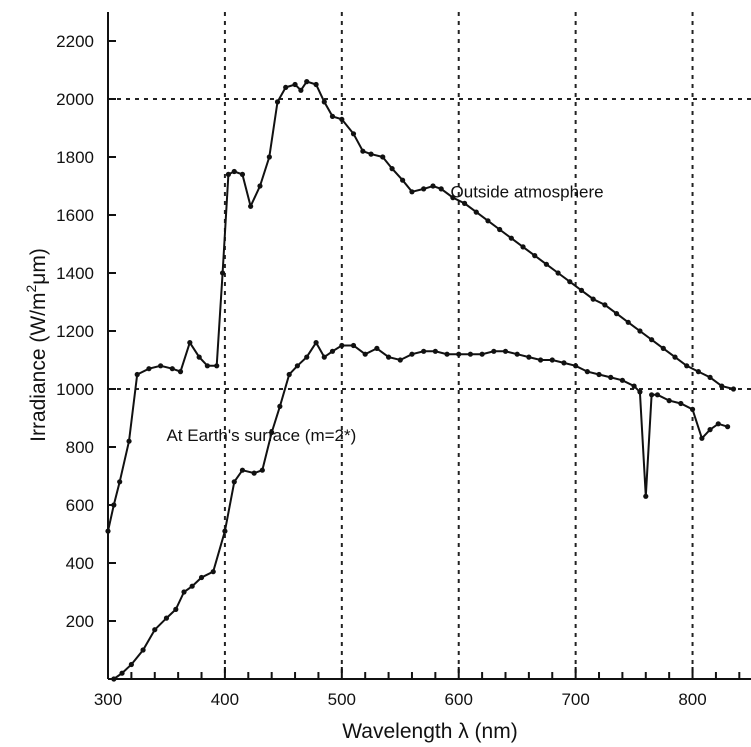 The height and width of the screenshot is (747, 751). Describe the element at coordinates (527, 192) in the screenshot. I see `annotation-0: Outside atmosphere` at that location.